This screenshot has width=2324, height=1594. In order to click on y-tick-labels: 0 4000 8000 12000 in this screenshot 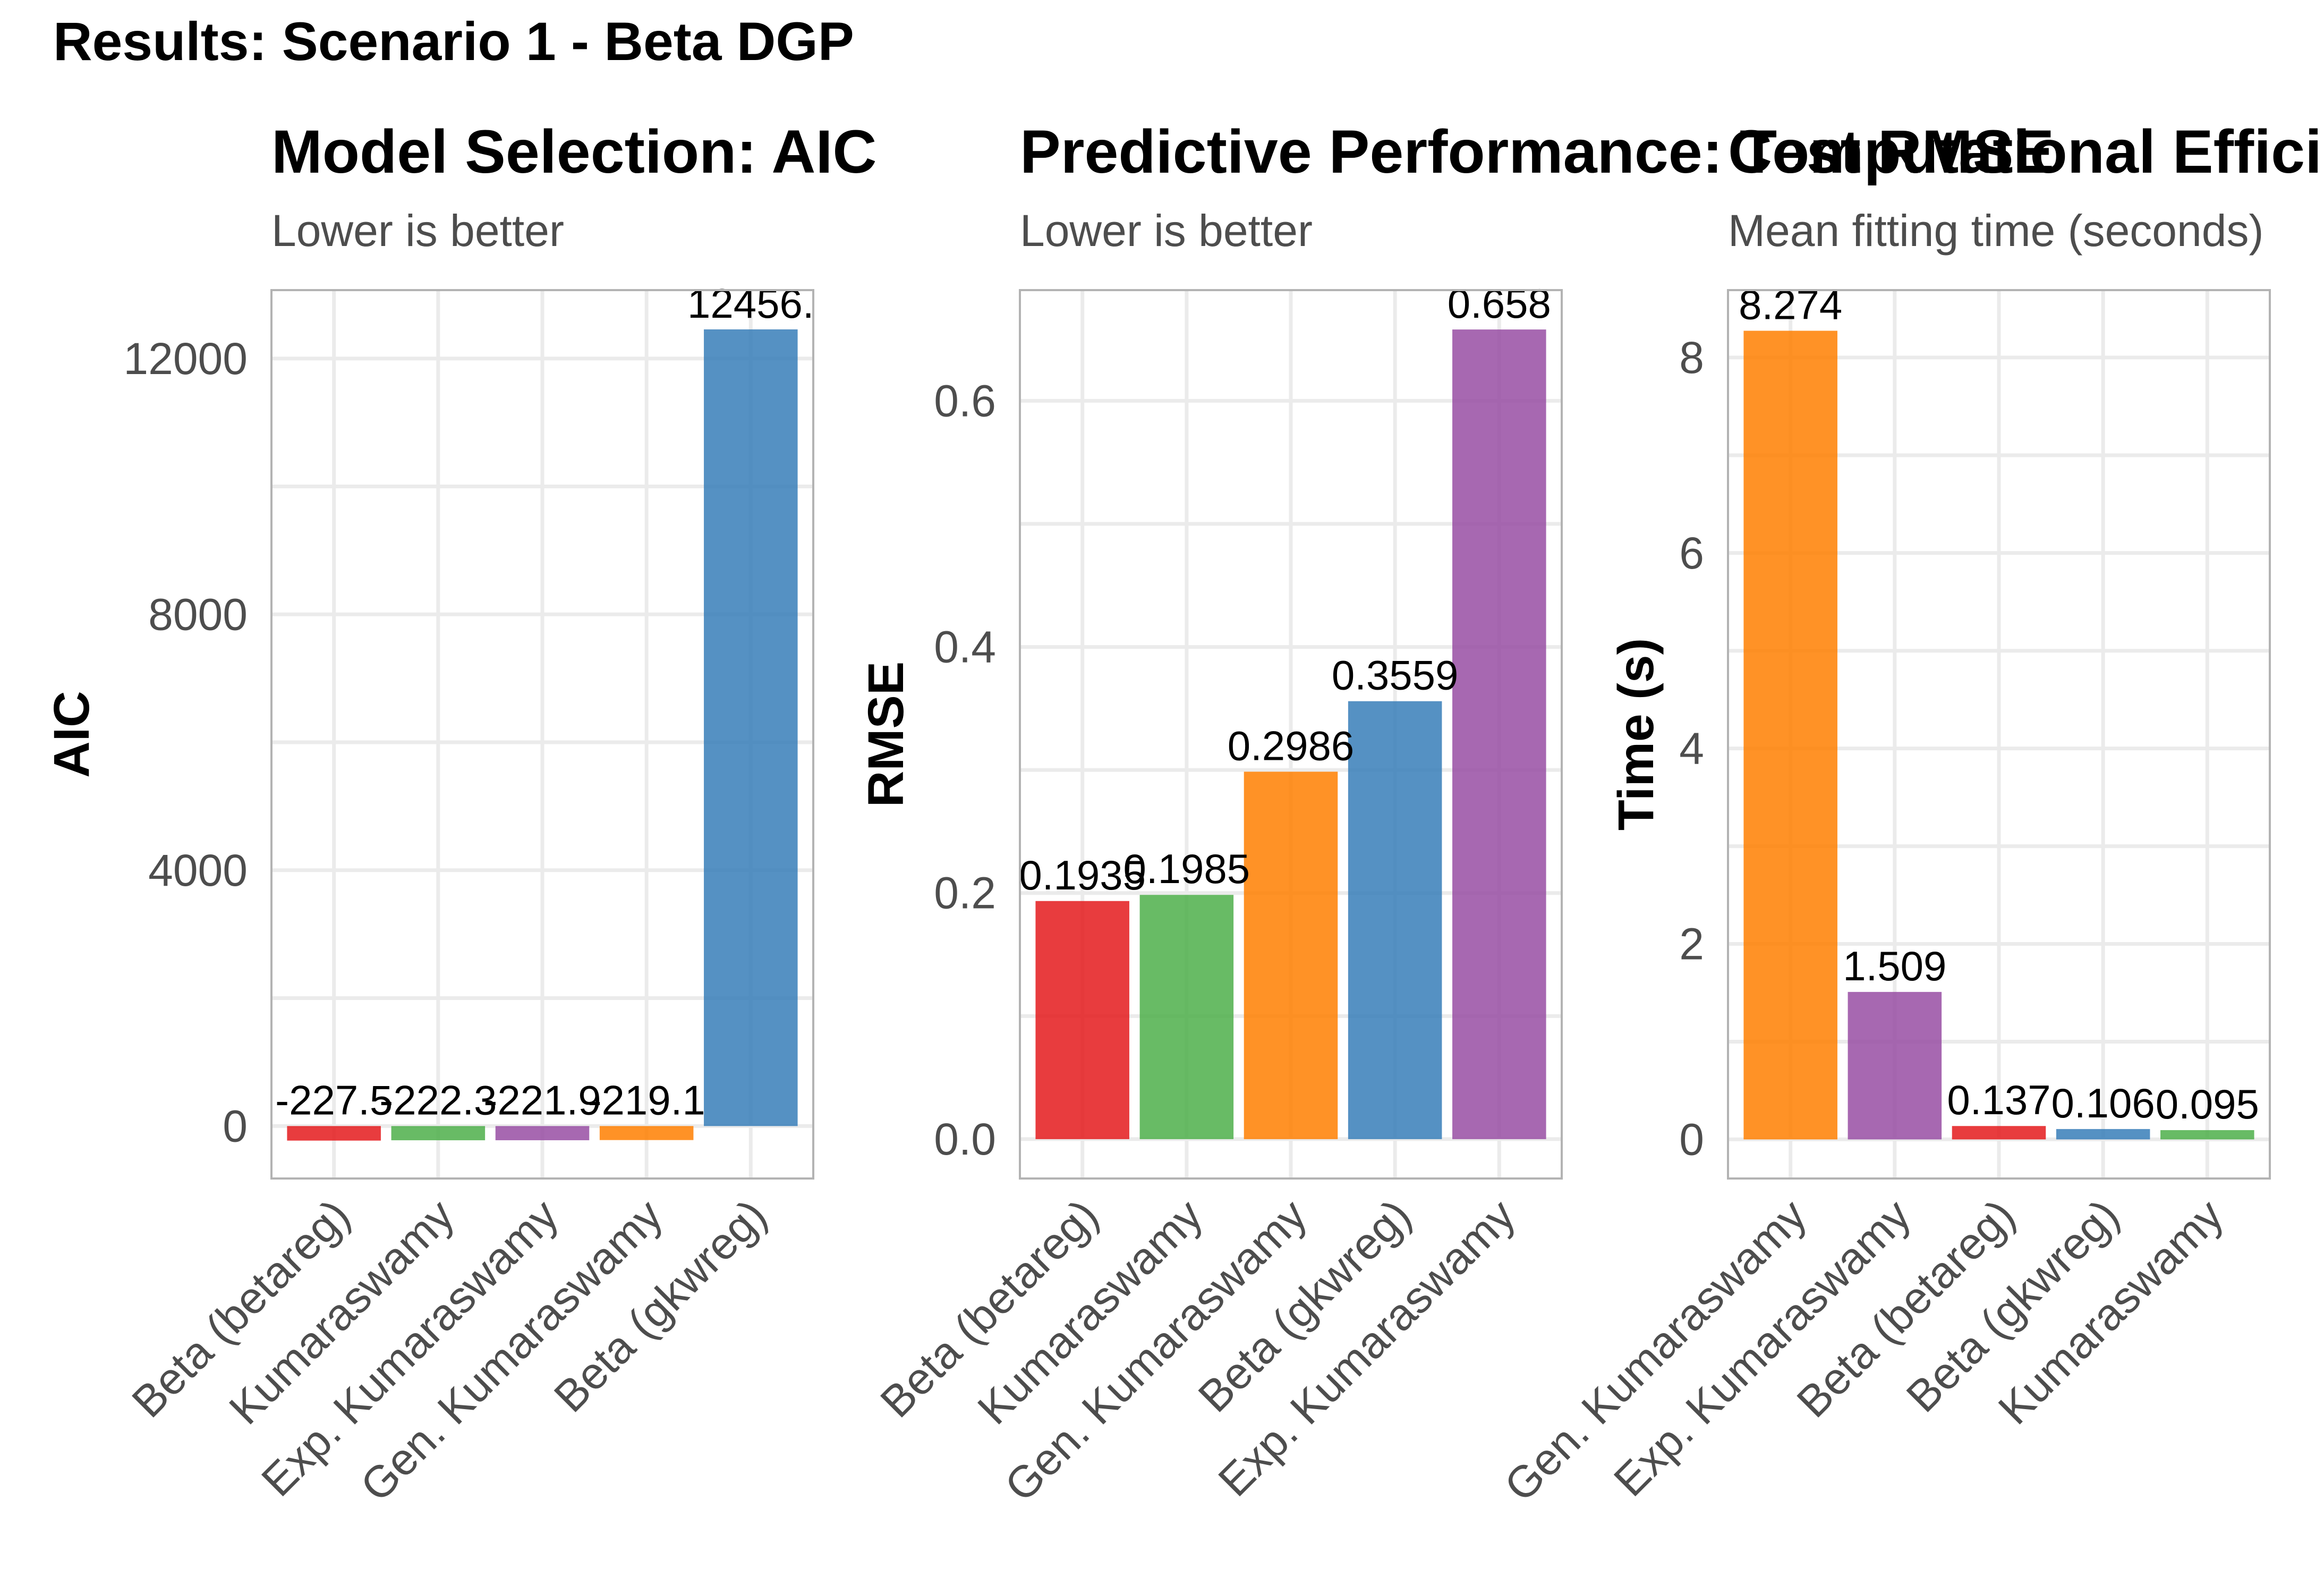, I will do `click(186, 742)`.